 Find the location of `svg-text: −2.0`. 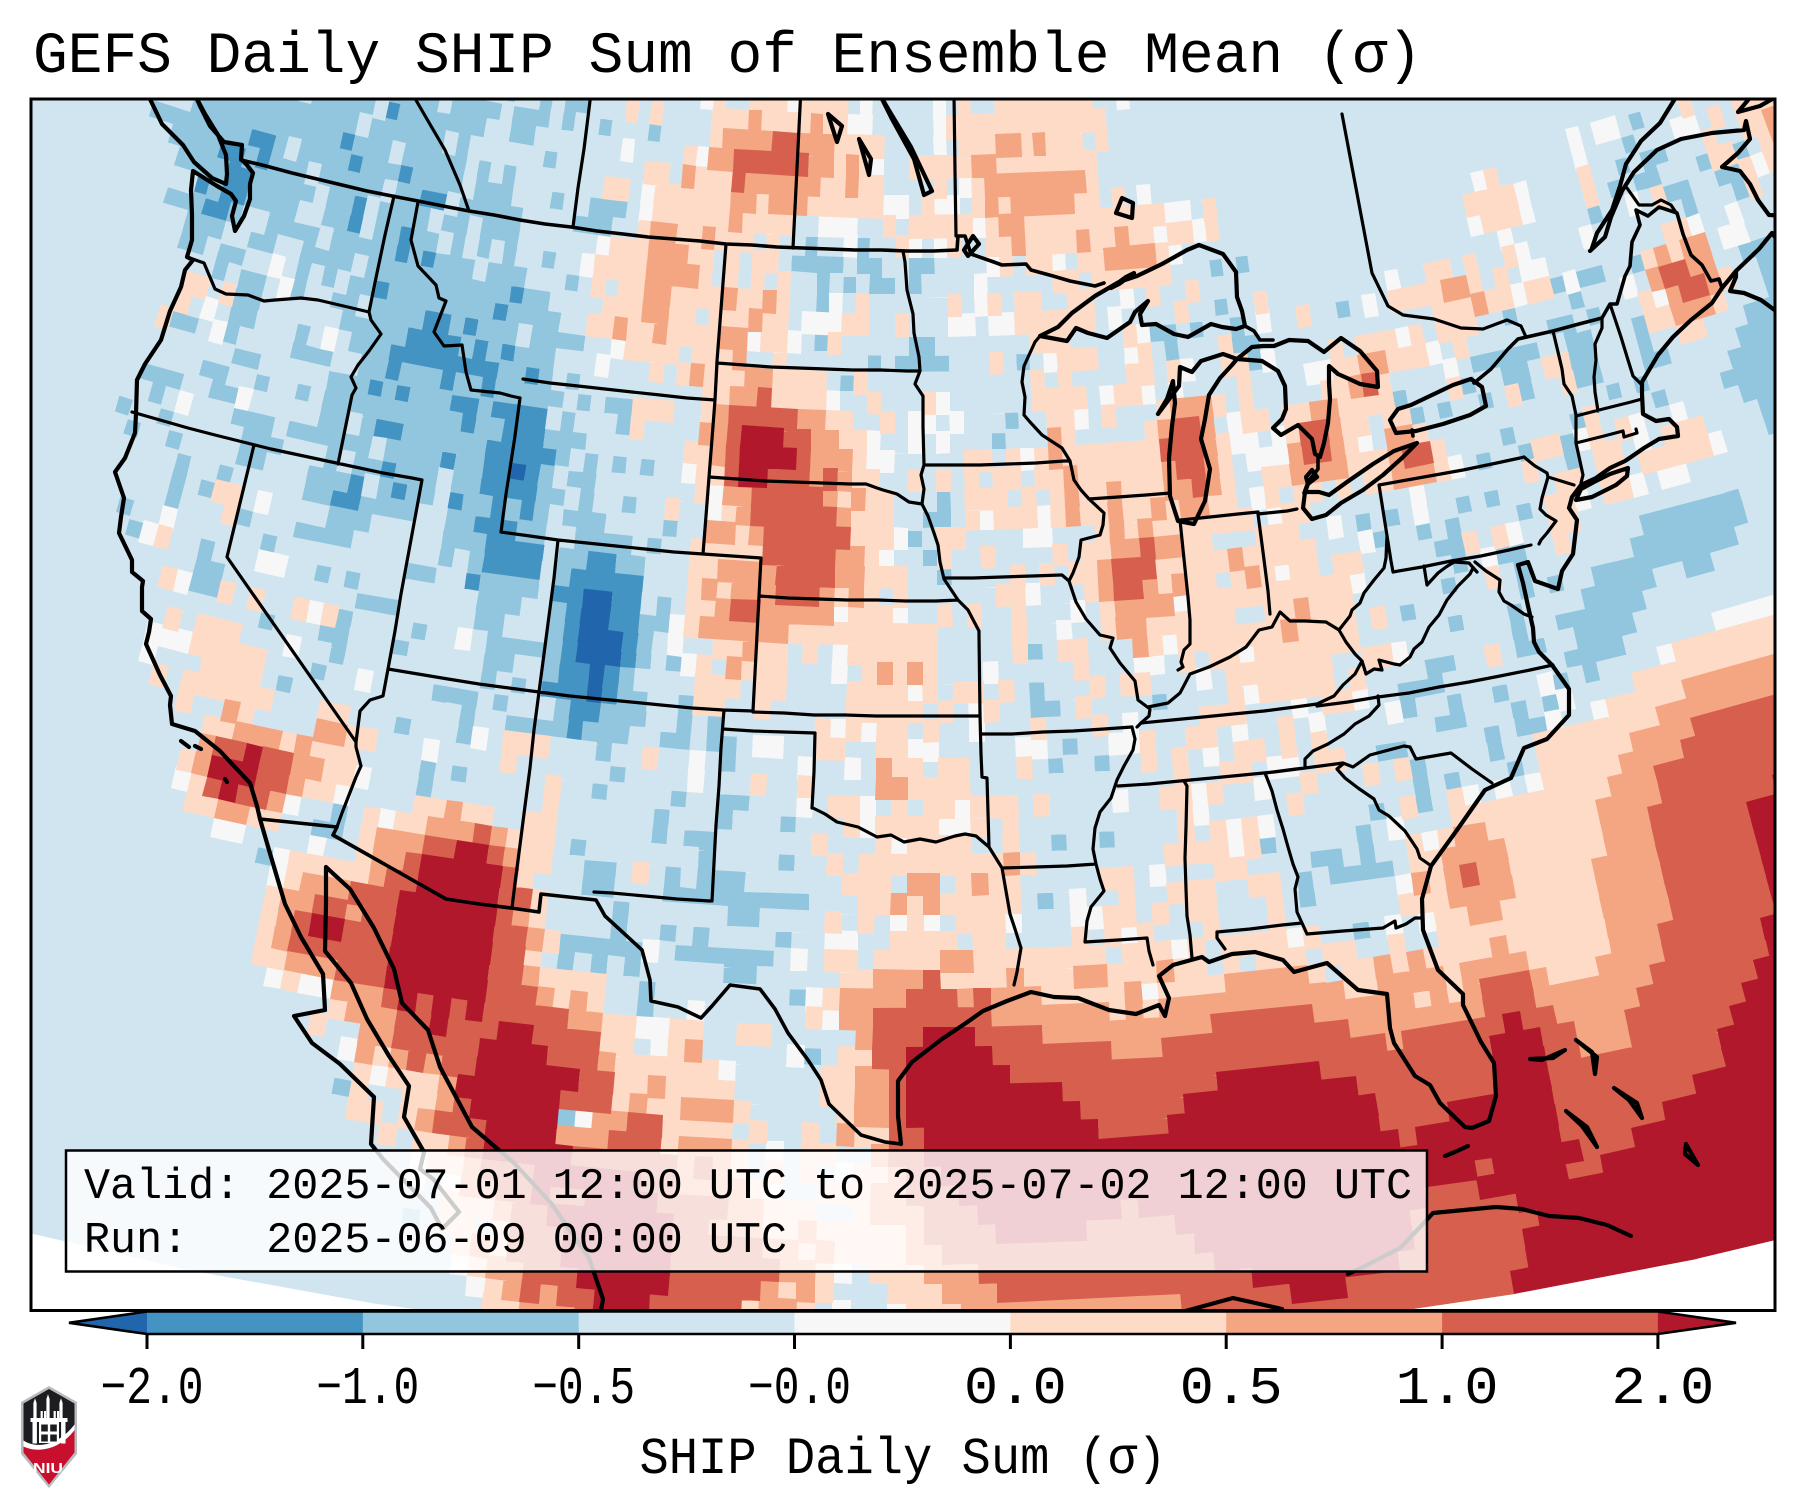

svg-text: −2.0 is located at coordinates (152, 1389).